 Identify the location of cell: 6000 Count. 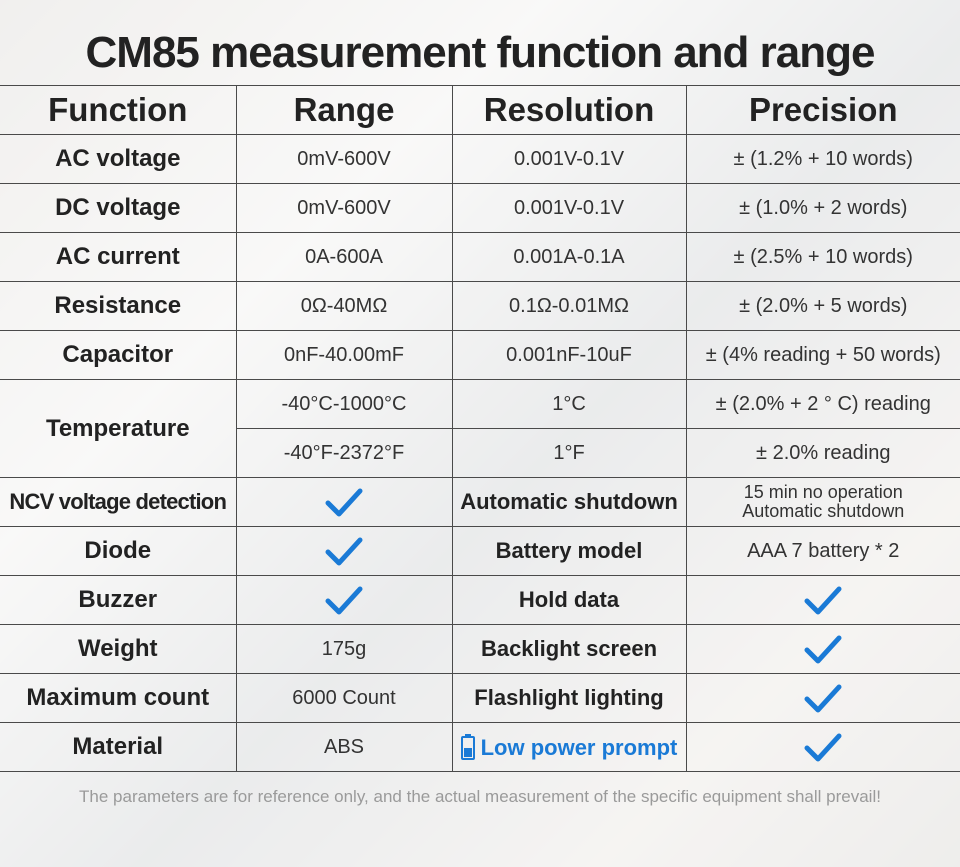
(344, 698).